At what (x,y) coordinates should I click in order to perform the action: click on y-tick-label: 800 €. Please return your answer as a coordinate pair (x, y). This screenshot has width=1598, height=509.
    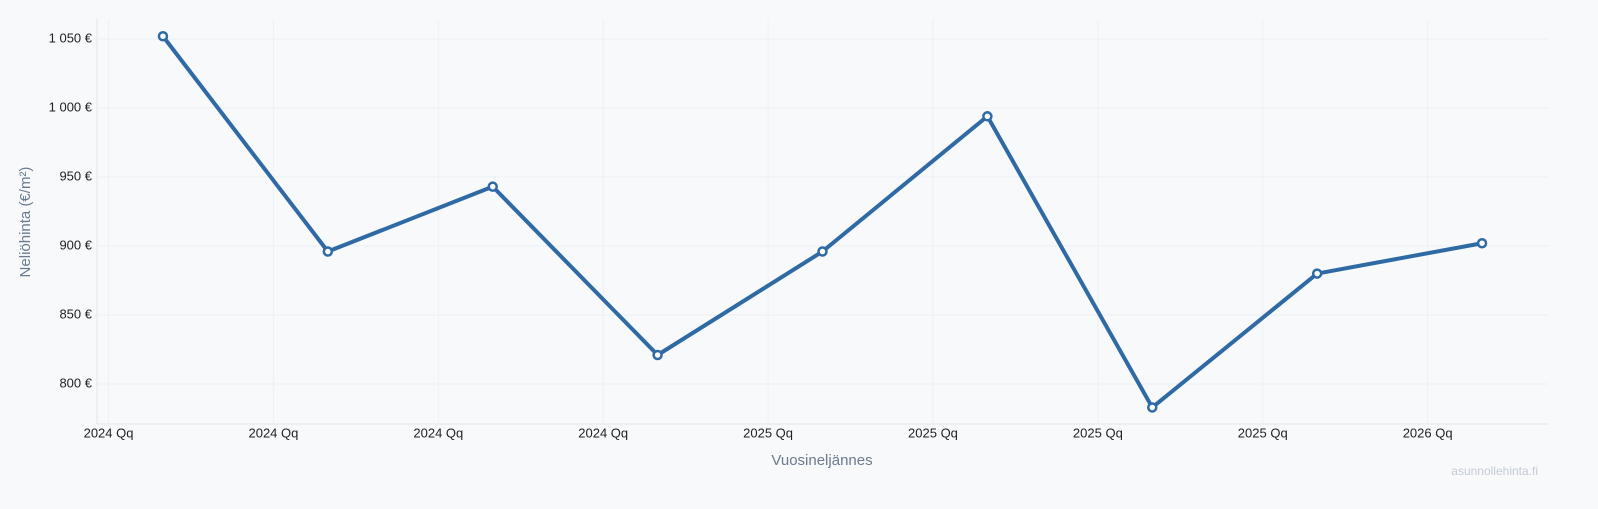
    Looking at the image, I should click on (75, 382).